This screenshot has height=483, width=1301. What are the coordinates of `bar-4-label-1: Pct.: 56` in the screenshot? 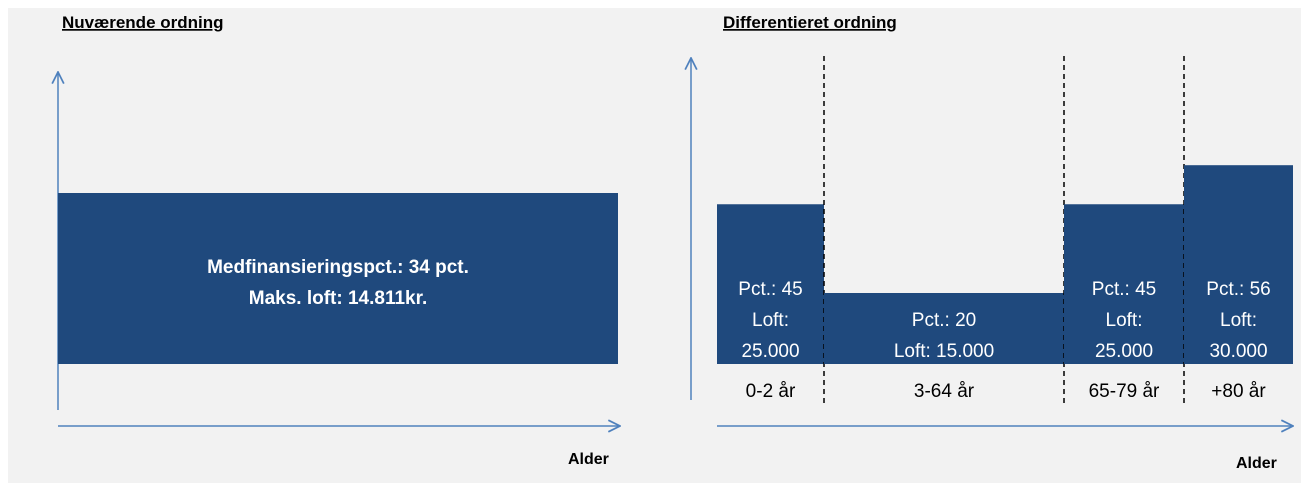 It's located at (1238, 289).